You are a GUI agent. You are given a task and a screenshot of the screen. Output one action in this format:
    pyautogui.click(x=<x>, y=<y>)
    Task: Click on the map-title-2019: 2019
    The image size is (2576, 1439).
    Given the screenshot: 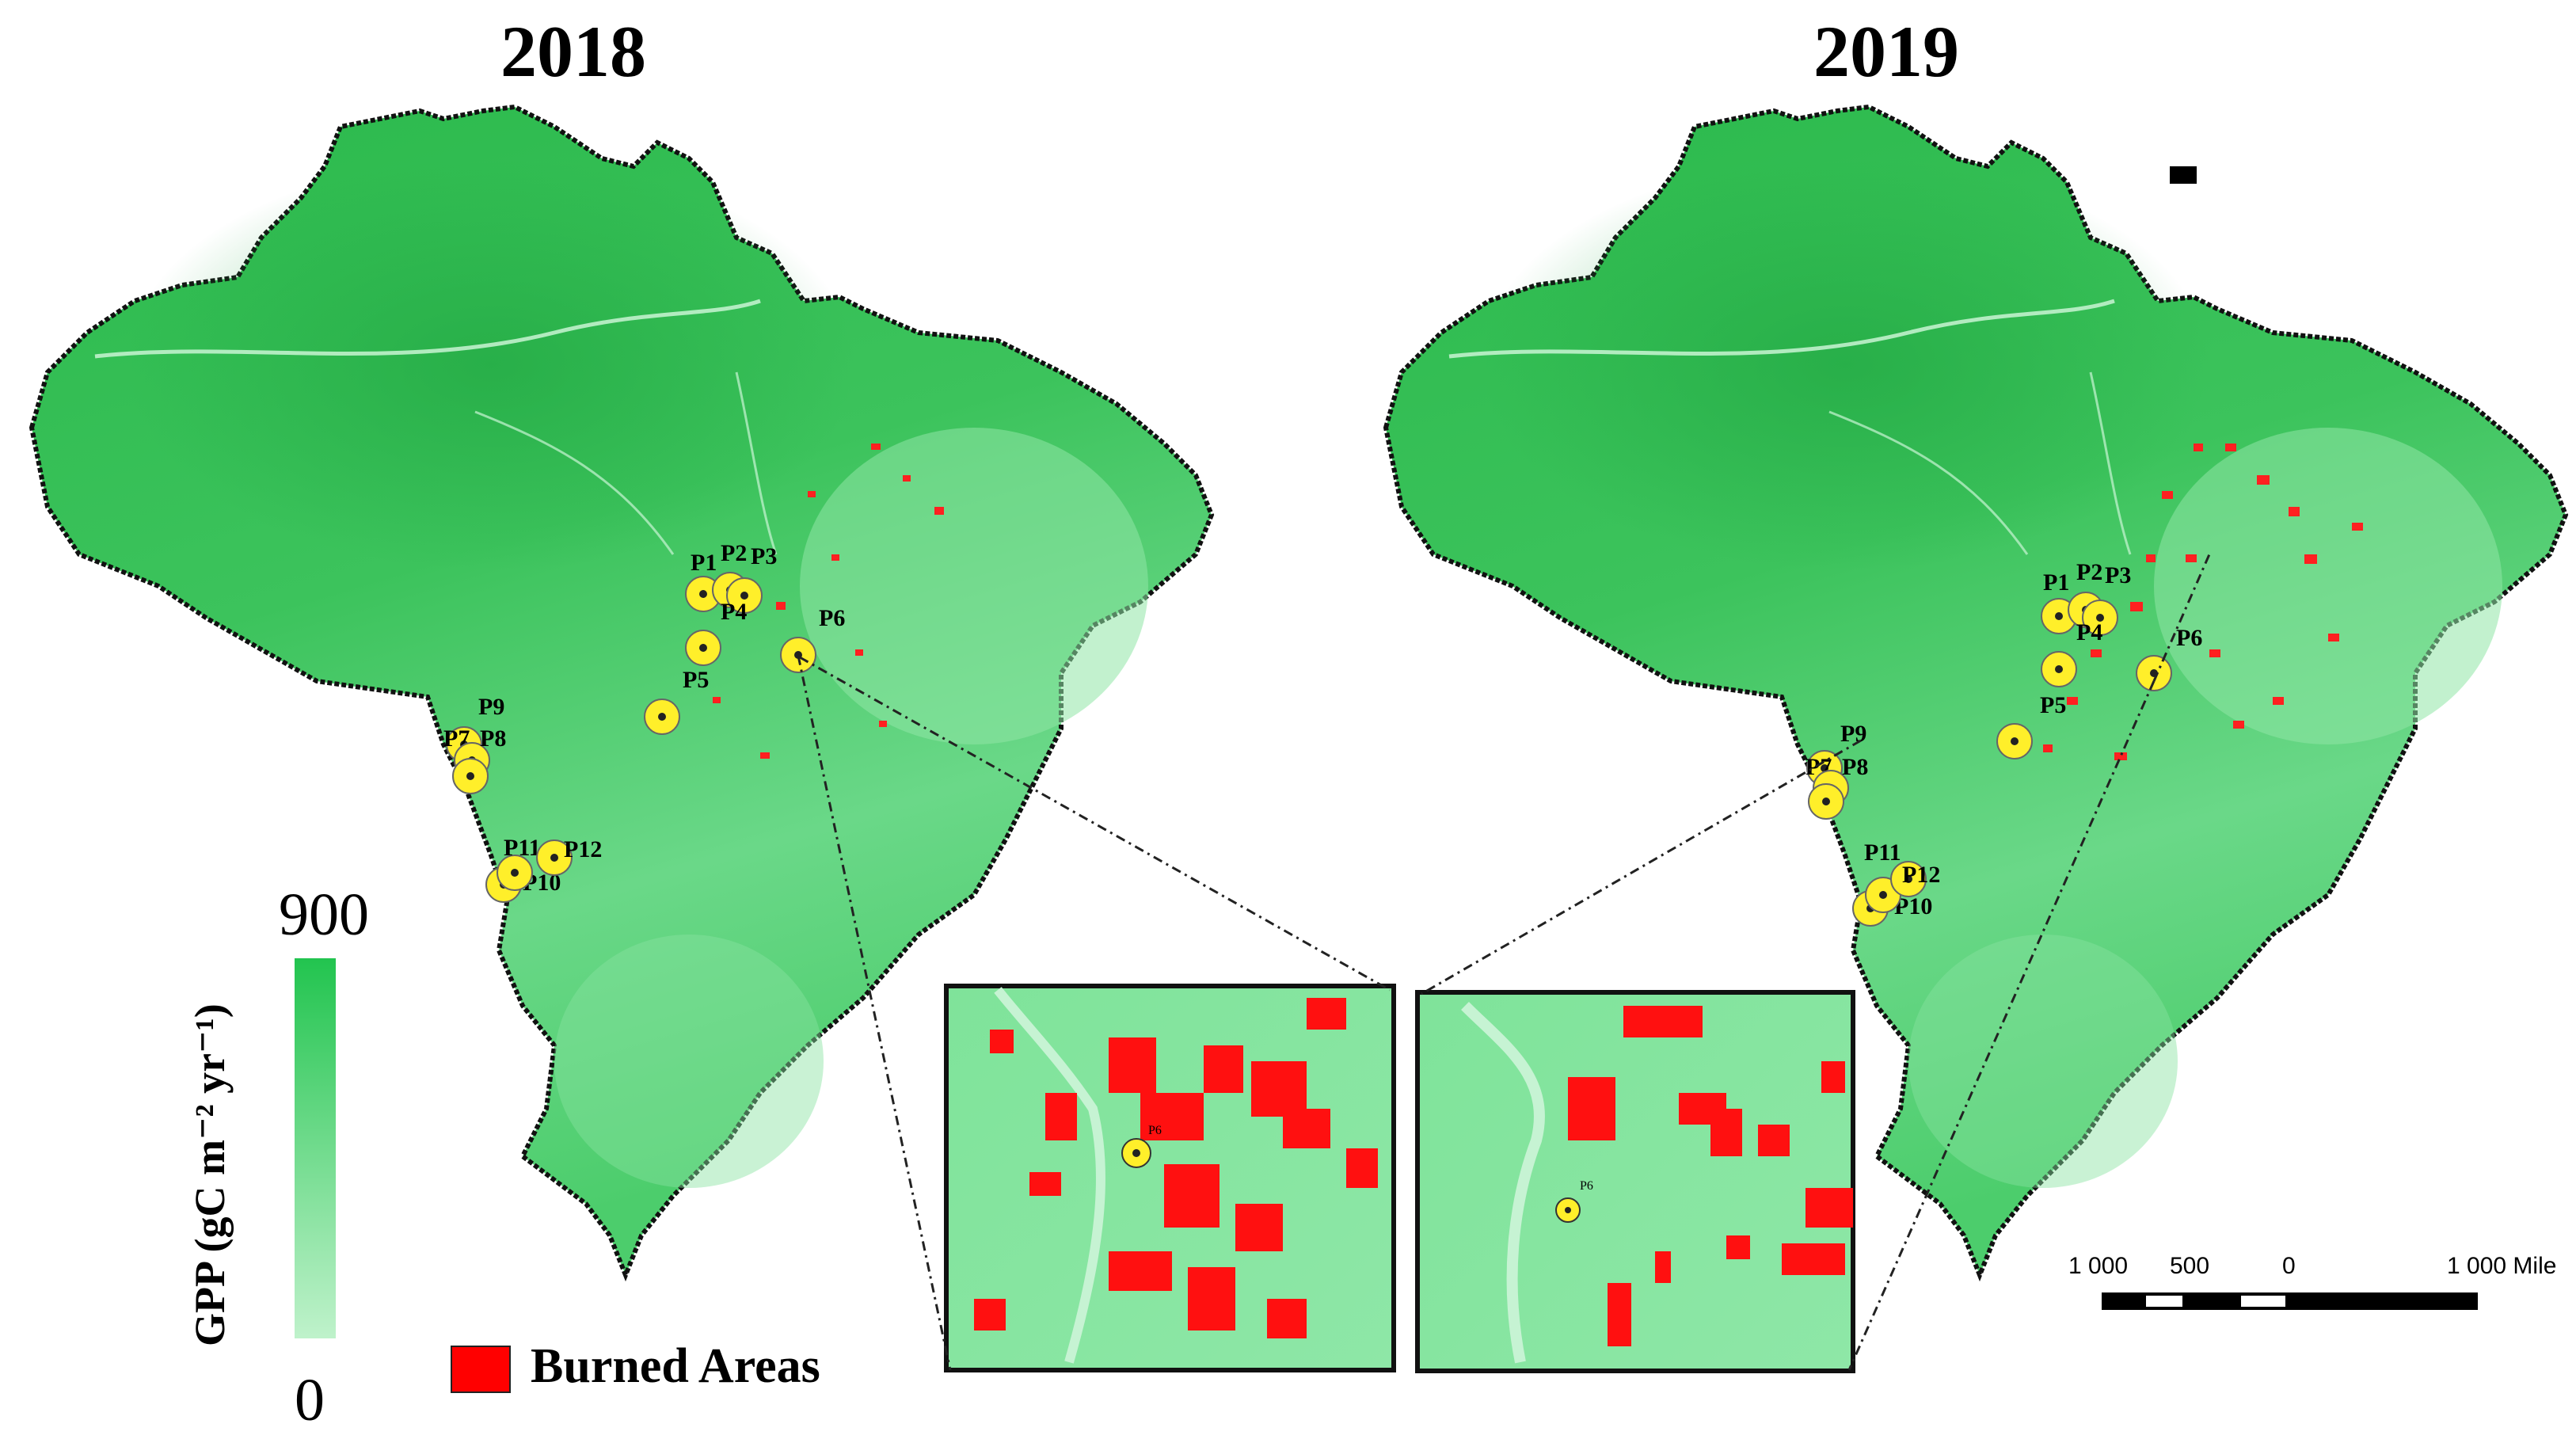 What is the action you would take?
    pyautogui.click(x=1886, y=51)
    